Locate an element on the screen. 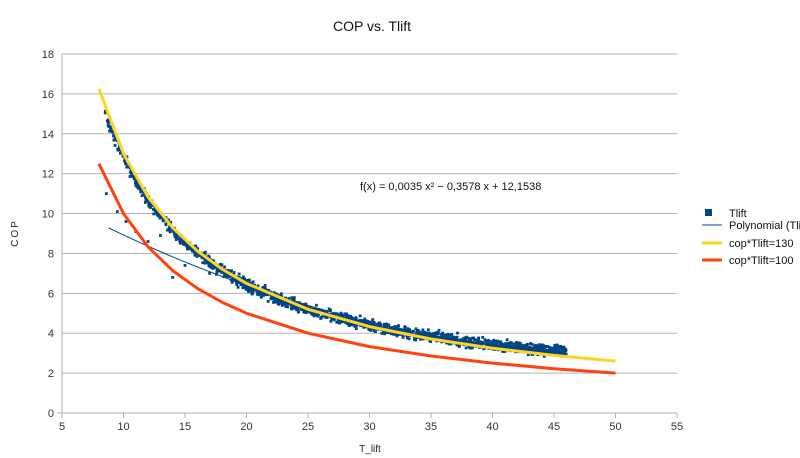 The width and height of the screenshot is (800, 458). x-tick-label: 20 is located at coordinates (246, 427).